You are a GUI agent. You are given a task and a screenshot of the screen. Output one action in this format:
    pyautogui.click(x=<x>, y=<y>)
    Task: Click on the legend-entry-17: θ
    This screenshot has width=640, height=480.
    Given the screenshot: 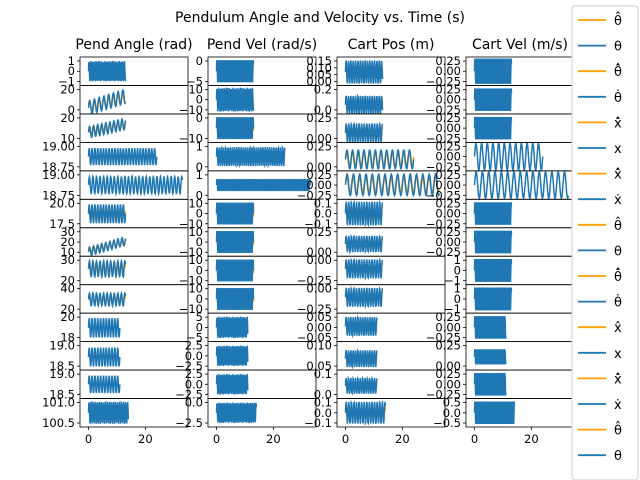 What is the action you would take?
    pyautogui.click(x=600, y=456)
    